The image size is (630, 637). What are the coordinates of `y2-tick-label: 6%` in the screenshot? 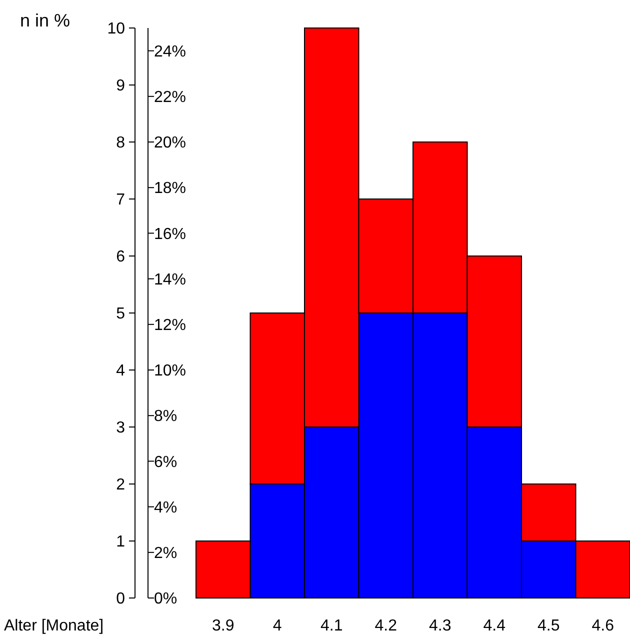 It's located at (166, 462).